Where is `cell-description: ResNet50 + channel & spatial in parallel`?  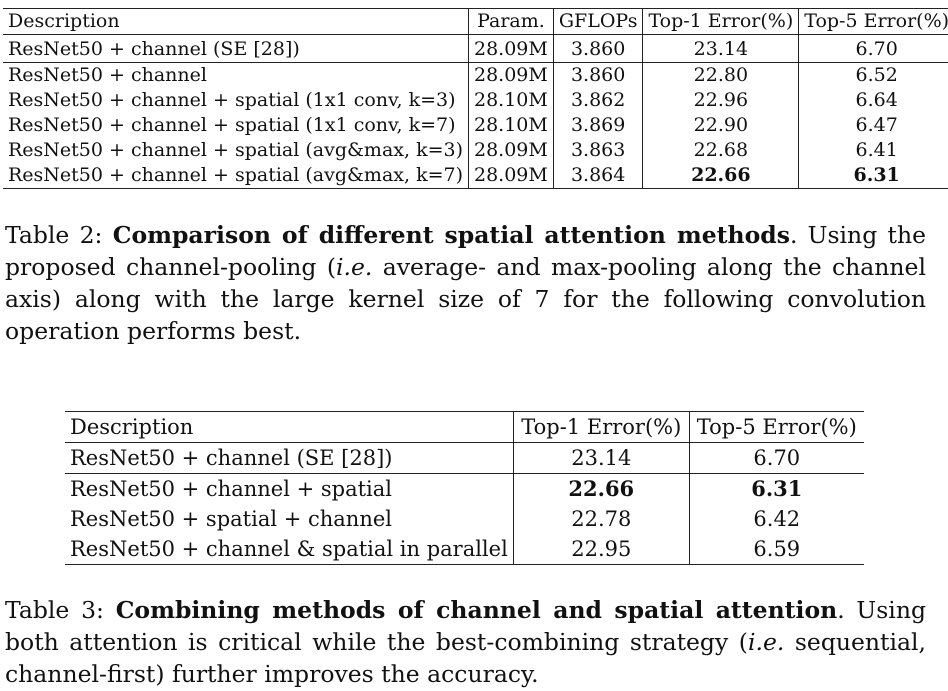 cell-description: ResNet50 + channel & spatial in parallel is located at coordinates (289, 549).